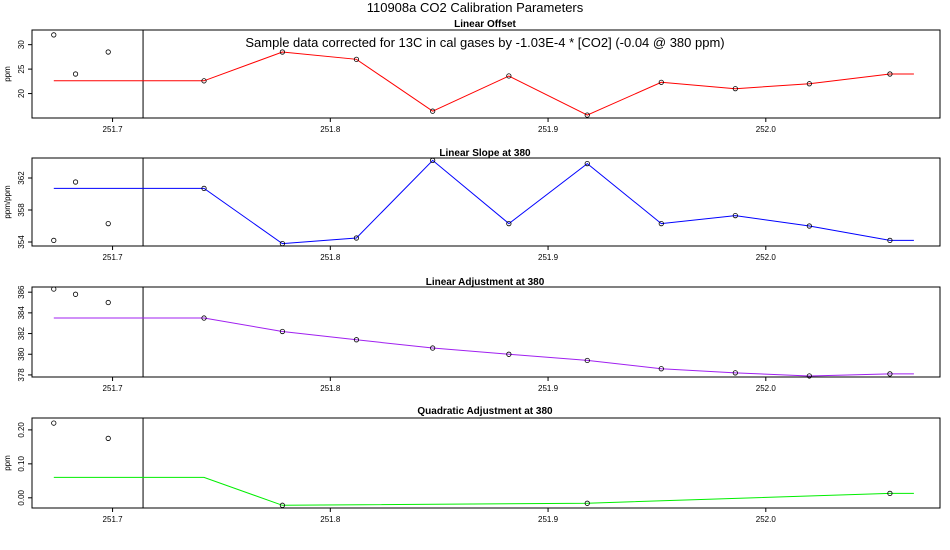 The image size is (950, 550). What do you see at coordinates (21, 375) in the screenshot?
I see `y-tick-label: 378` at bounding box center [21, 375].